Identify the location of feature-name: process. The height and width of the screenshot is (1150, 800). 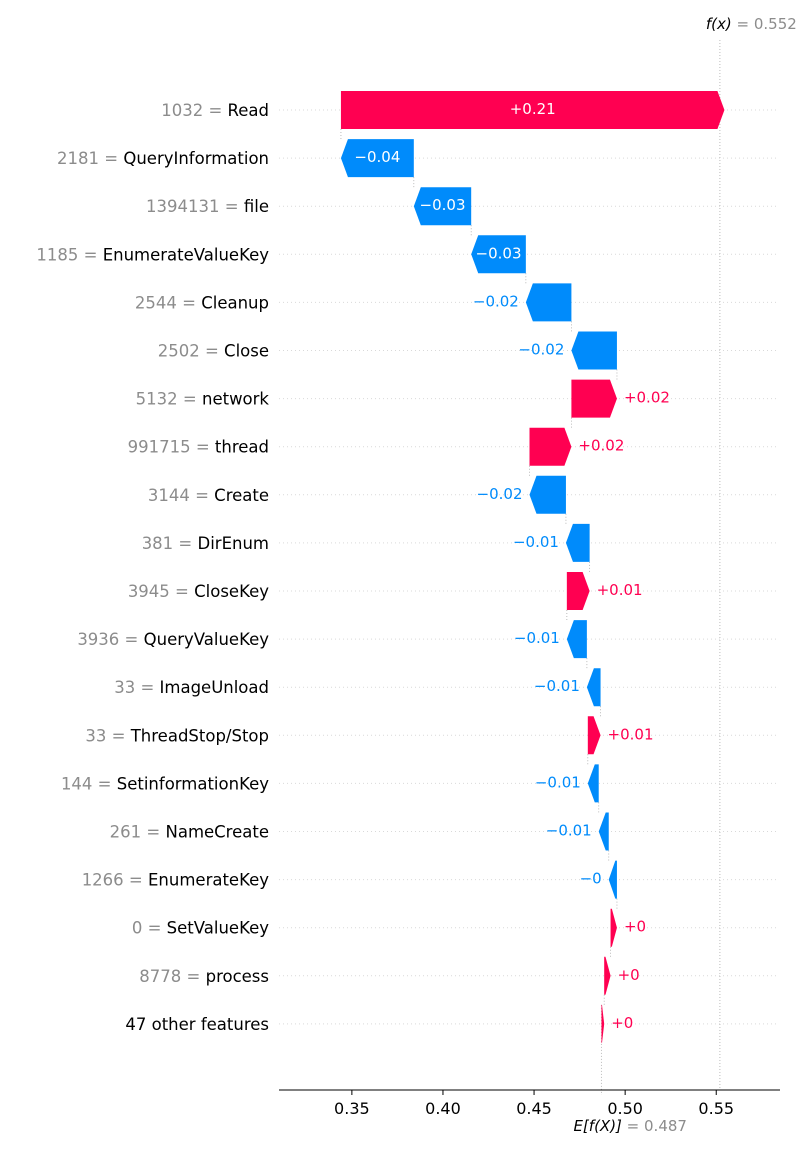
(237, 975).